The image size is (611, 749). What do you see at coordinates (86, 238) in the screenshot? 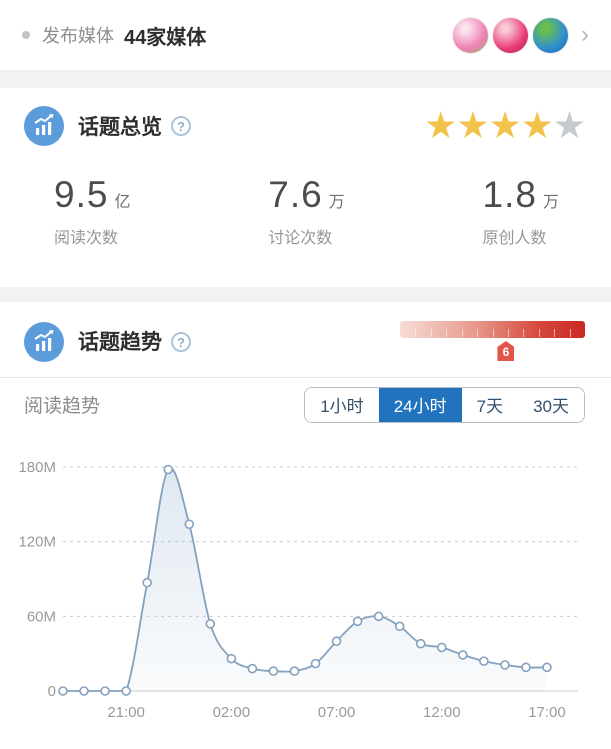
I see `stat-label: 阅读次数` at bounding box center [86, 238].